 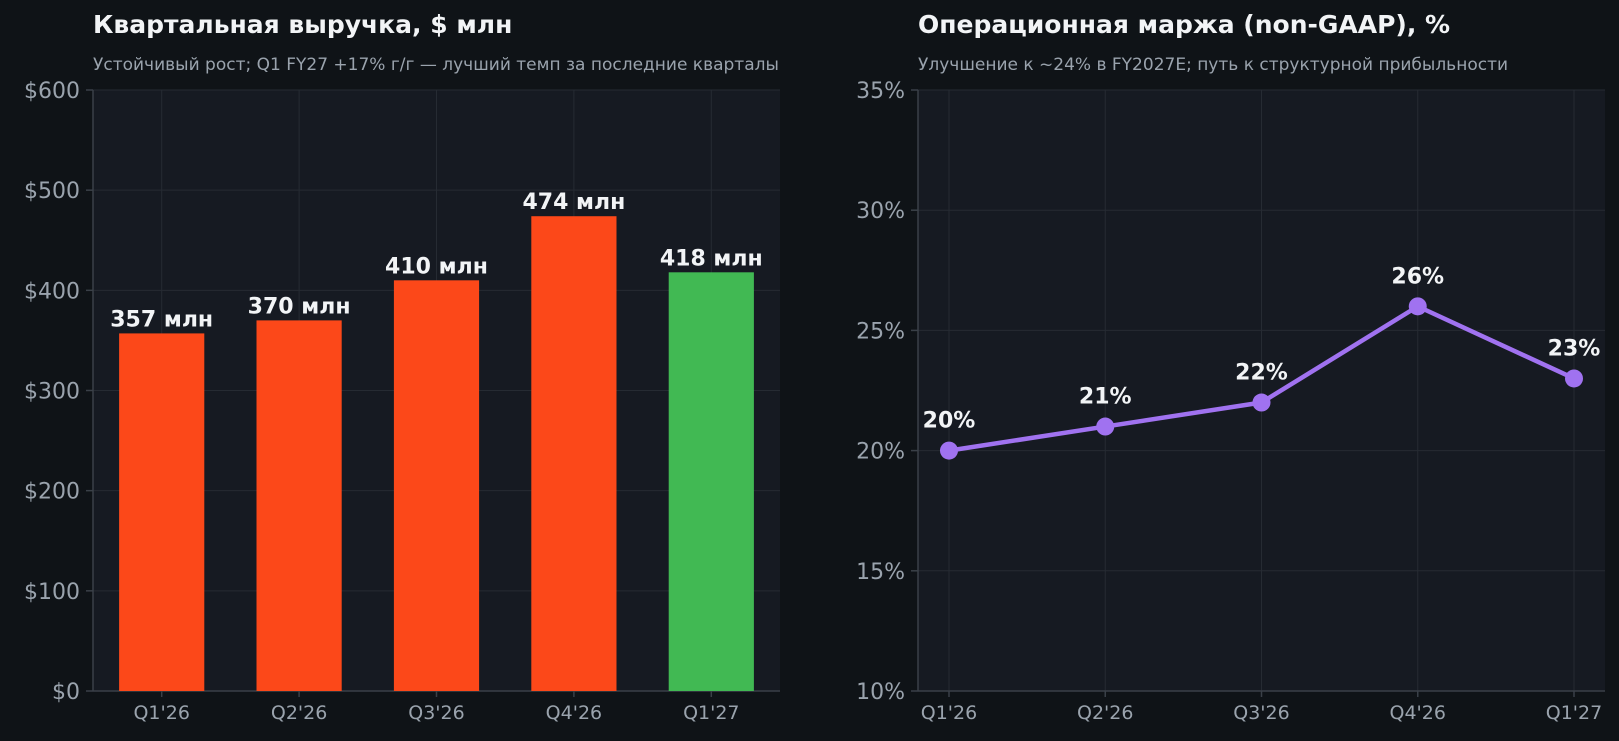 I want to click on margin-xtick-label: Q1'27, so click(x=1574, y=713).